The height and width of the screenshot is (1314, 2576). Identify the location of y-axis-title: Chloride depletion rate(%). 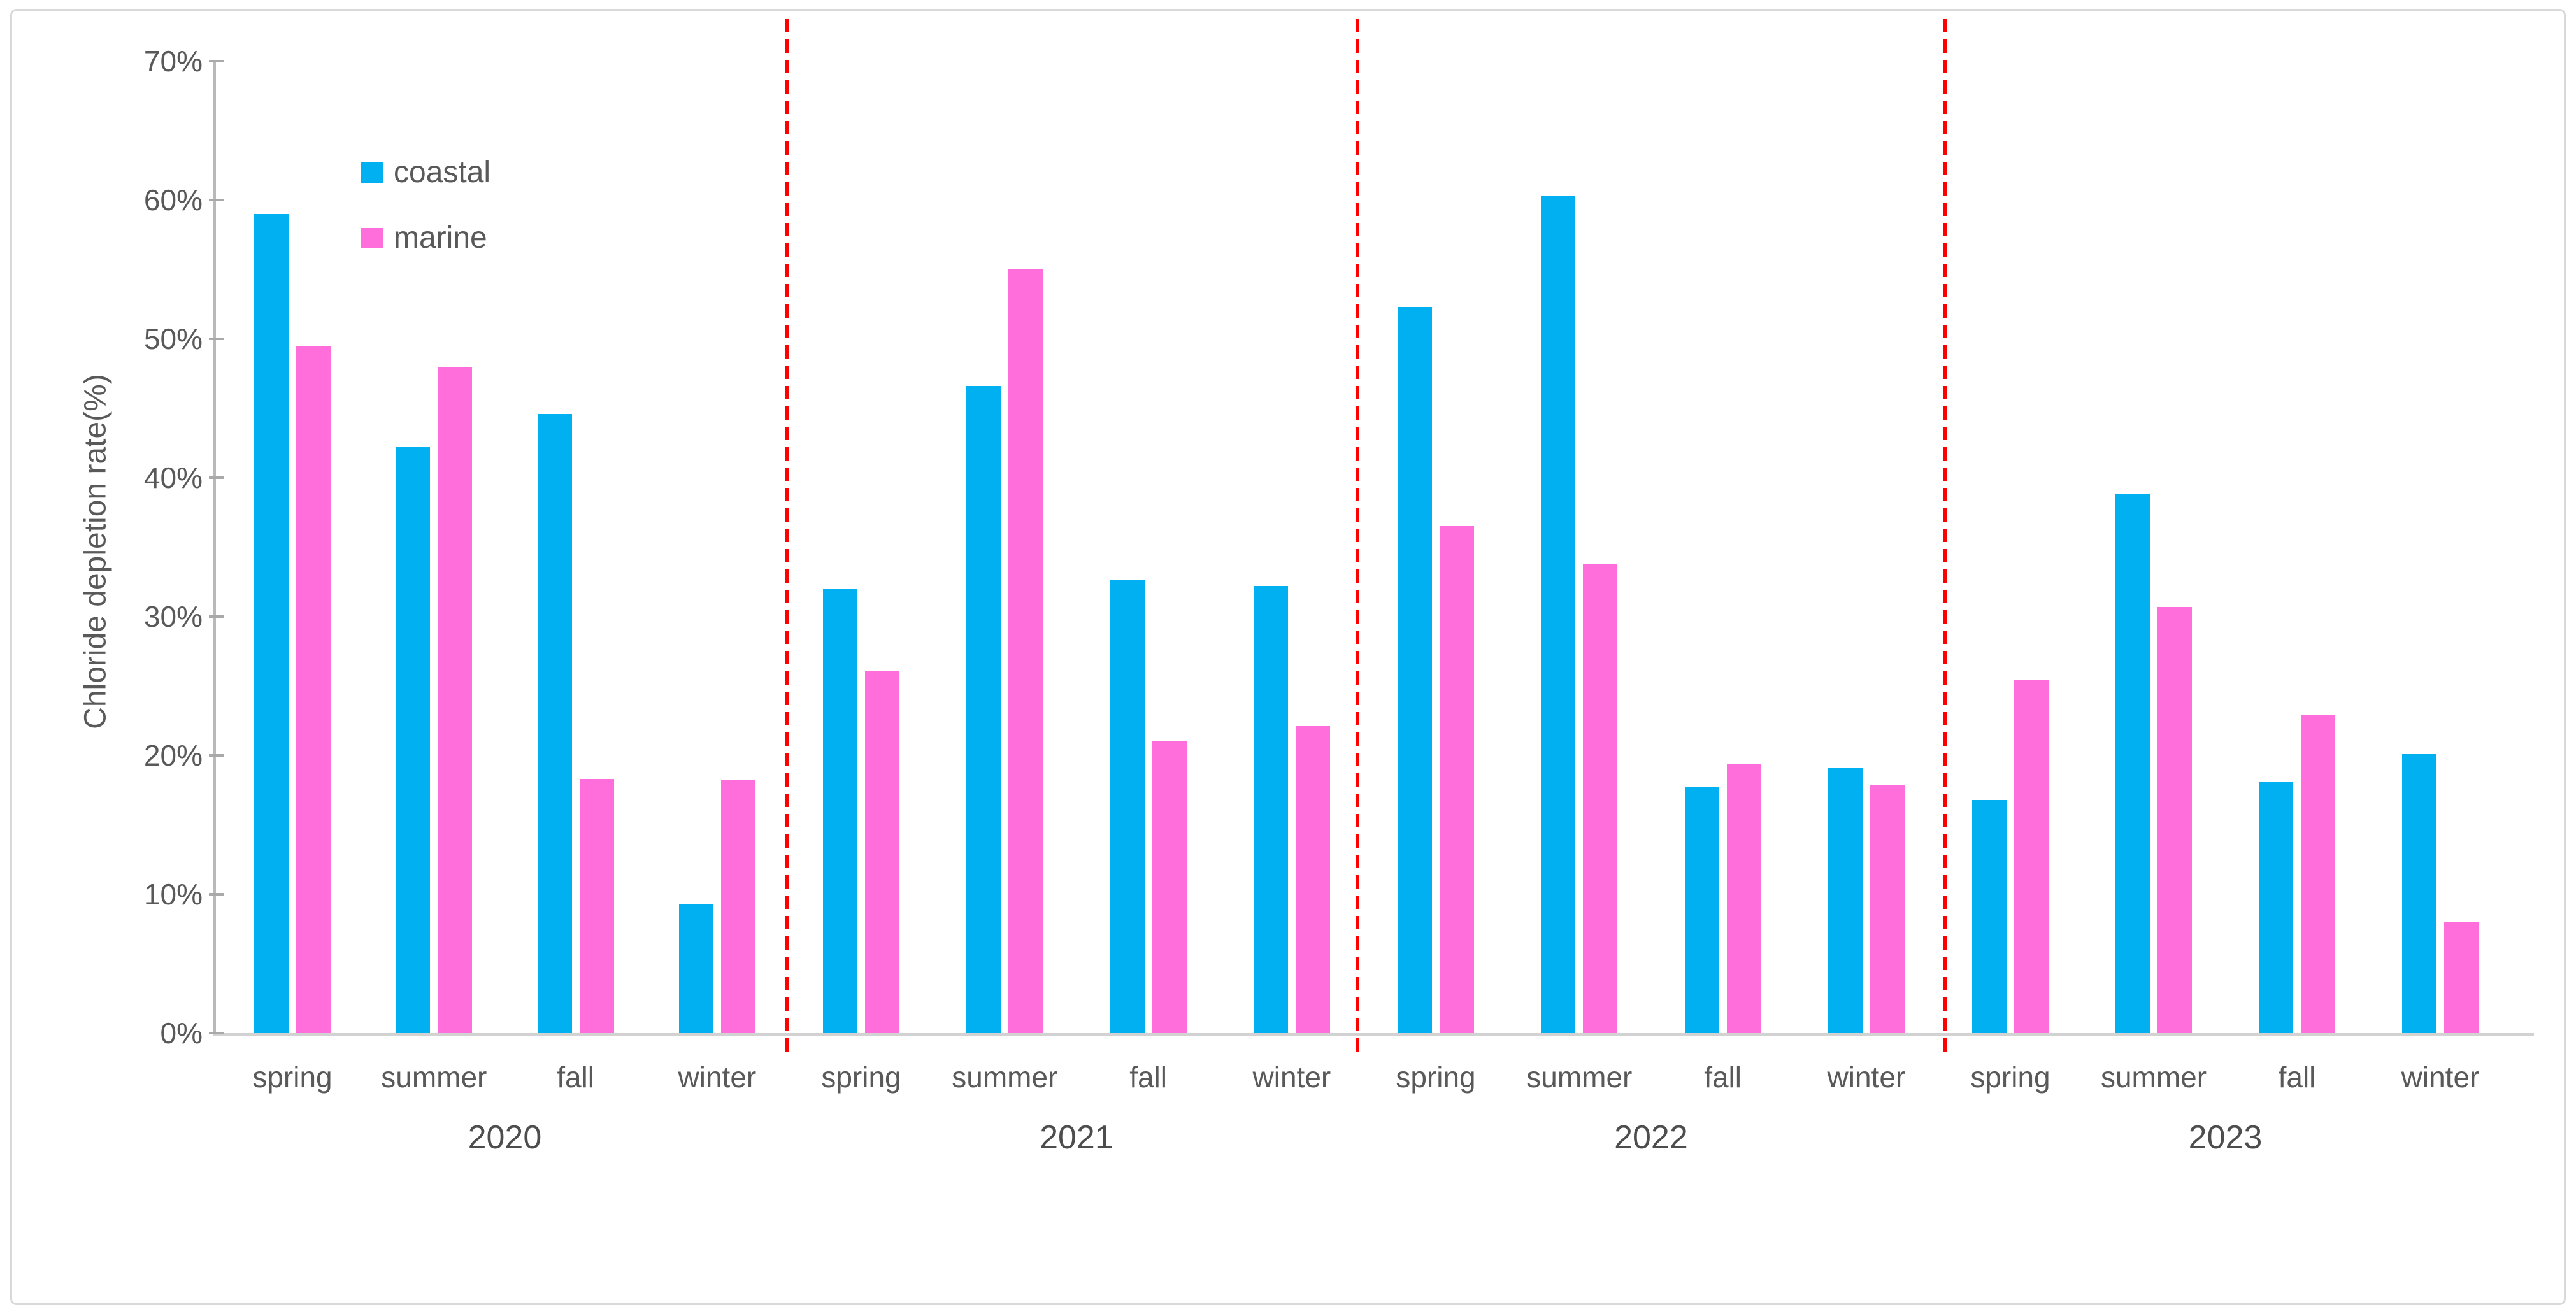
(95, 551).